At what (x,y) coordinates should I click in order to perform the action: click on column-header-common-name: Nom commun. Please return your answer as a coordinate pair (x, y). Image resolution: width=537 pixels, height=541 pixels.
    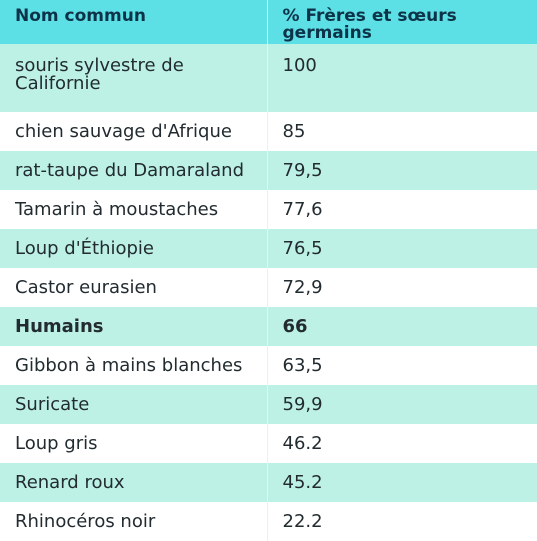
    Looking at the image, I should click on (133, 22).